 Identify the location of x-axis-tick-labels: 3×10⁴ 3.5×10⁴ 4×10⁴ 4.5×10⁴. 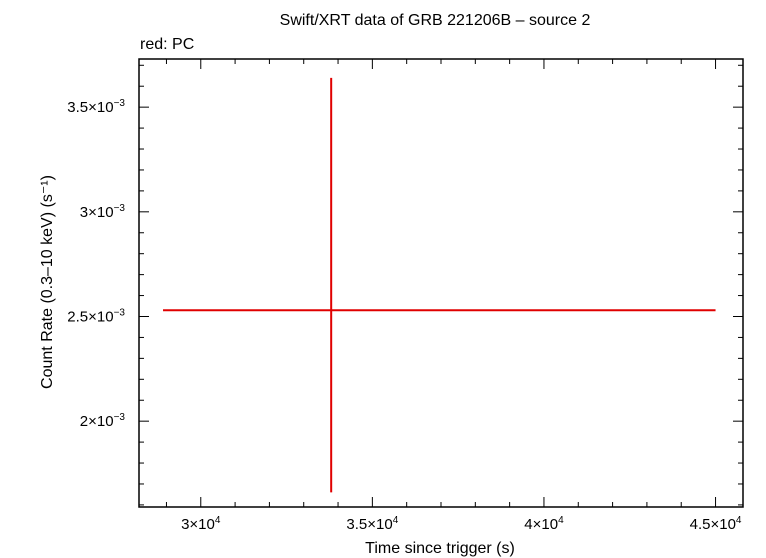
(461, 524).